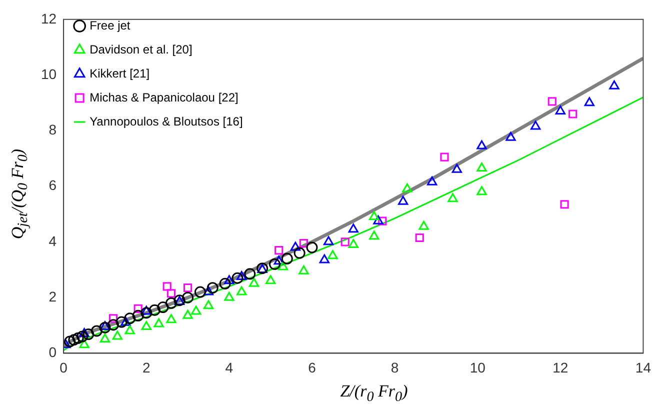  I want to click on y-tick-label: 2, so click(52, 296).